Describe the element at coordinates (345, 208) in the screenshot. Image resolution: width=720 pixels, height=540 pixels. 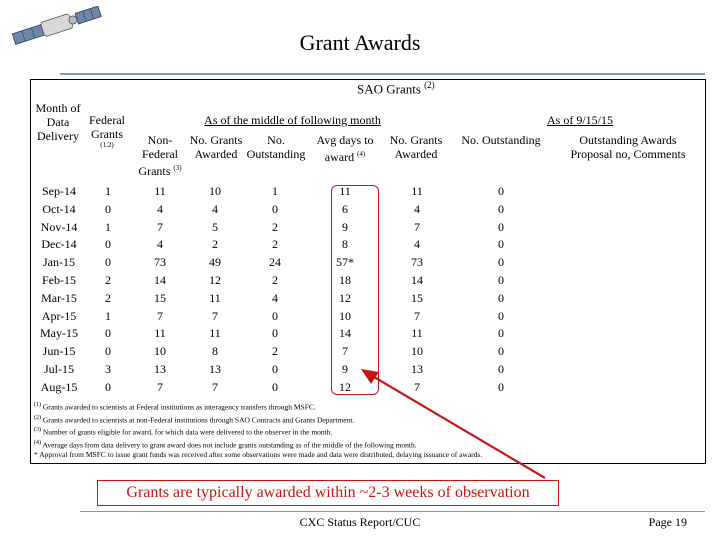
I see `table-cell-avg-days-to-award: 6` at that location.